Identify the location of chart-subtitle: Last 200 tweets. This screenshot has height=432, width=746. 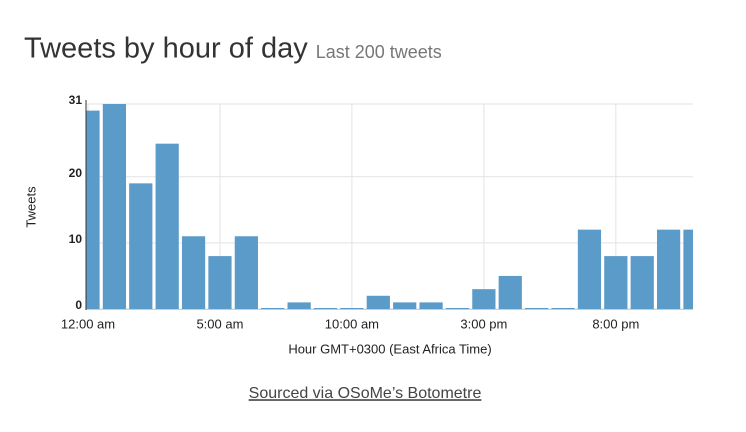
(379, 52).